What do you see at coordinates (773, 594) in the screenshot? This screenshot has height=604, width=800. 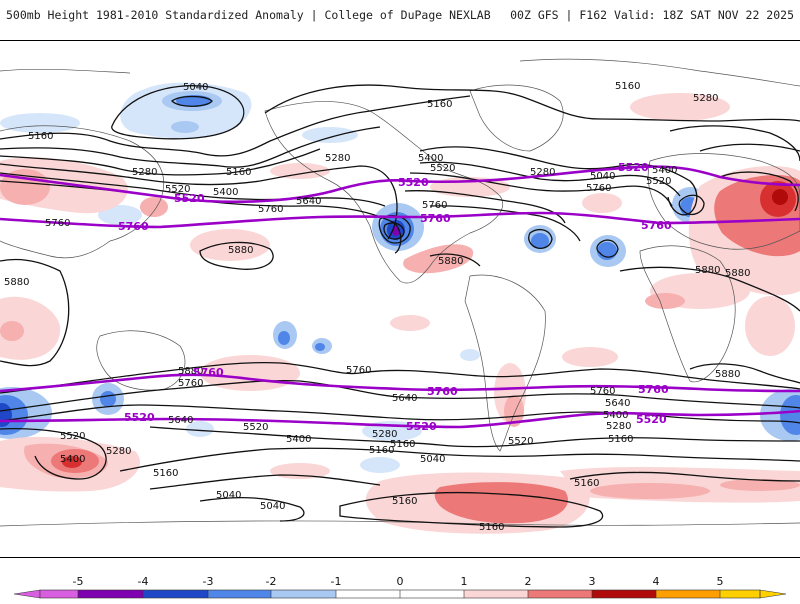 I see `colorbar-arrow-right` at bounding box center [773, 594].